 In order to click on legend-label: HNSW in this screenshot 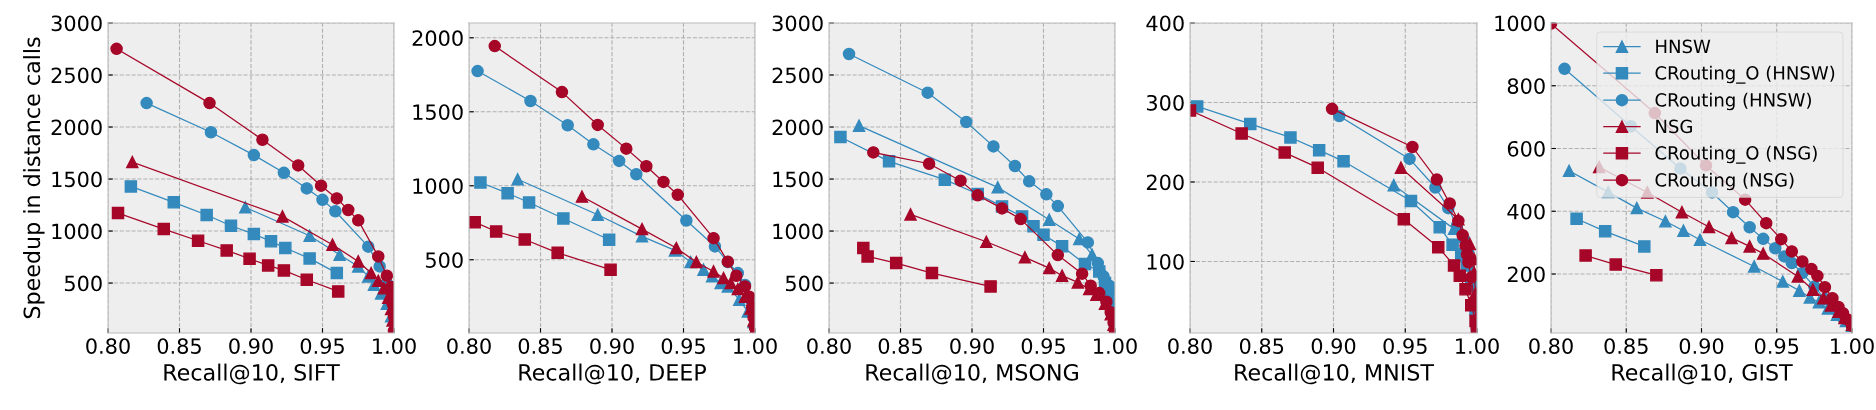, I will do `click(1683, 46)`.